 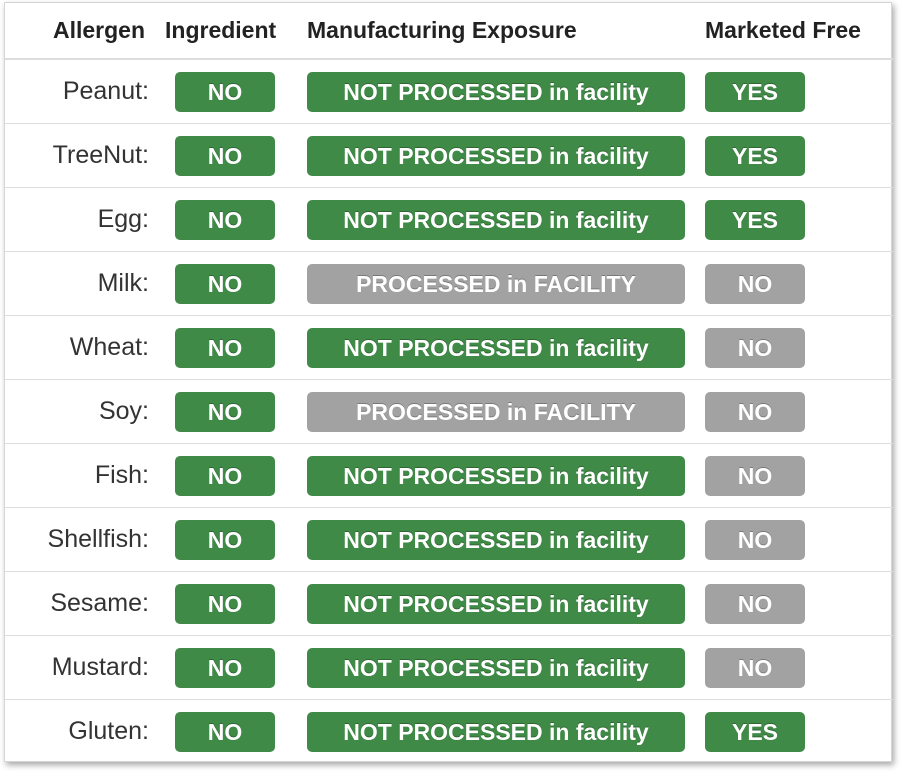 I want to click on table-row: Fish: NO NOT PROCESSED in facility NO, so click(x=449, y=475).